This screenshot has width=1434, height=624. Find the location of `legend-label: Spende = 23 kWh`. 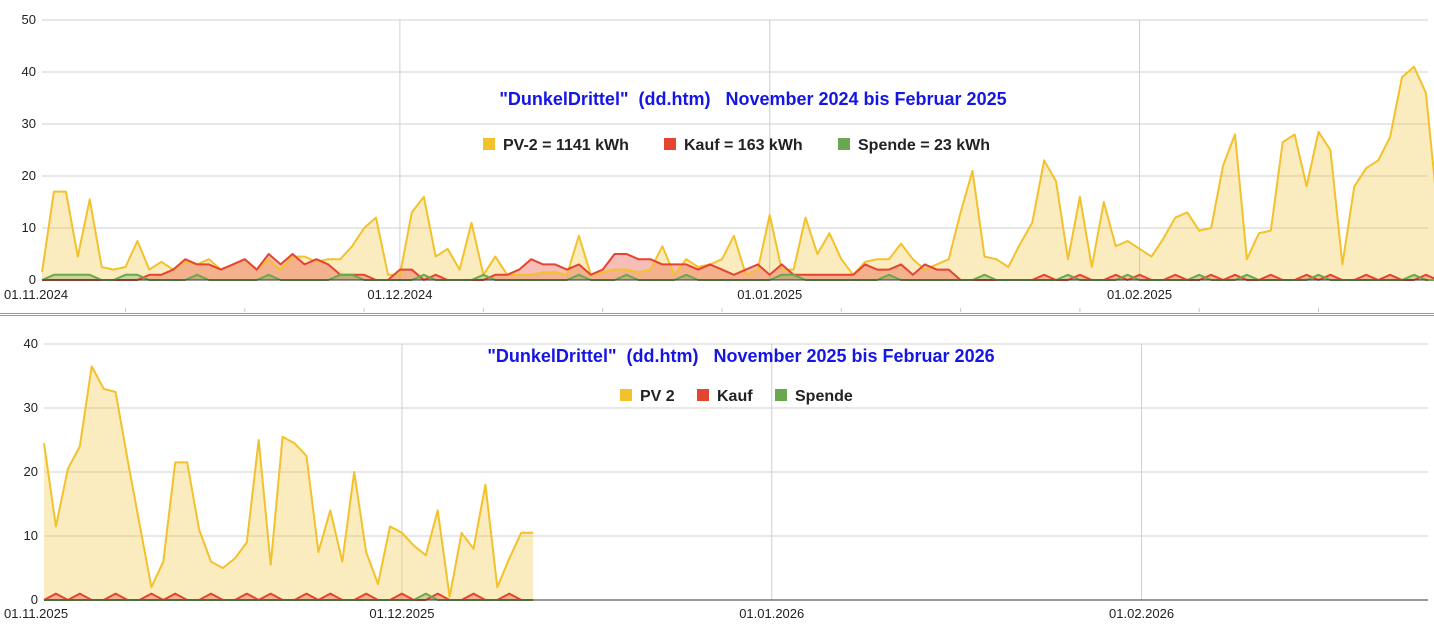

legend-label: Spende = 23 kWh is located at coordinates (924, 145).